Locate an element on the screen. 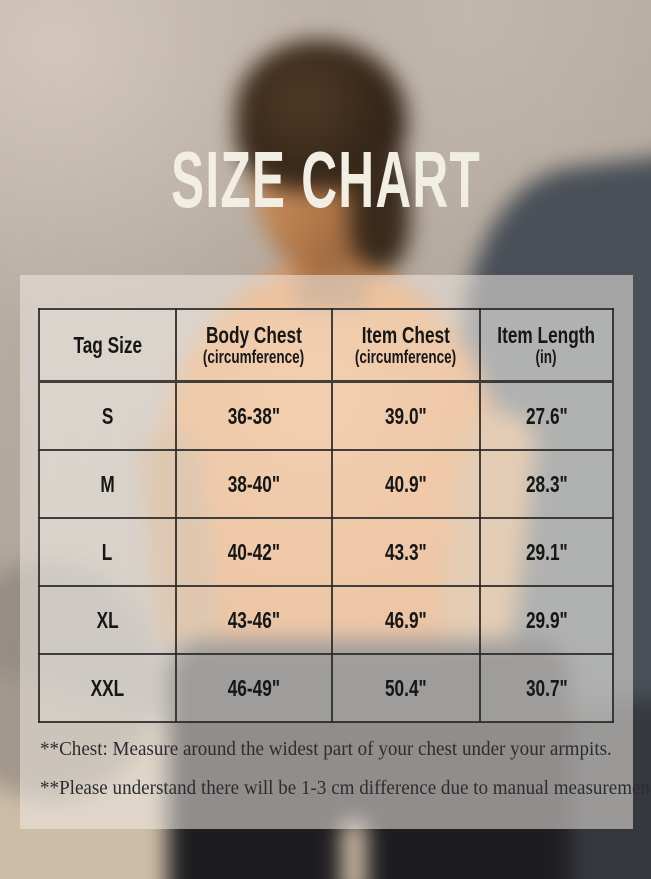 The width and height of the screenshot is (651, 879). cell-item-chest: 43.3" is located at coordinates (405, 552).